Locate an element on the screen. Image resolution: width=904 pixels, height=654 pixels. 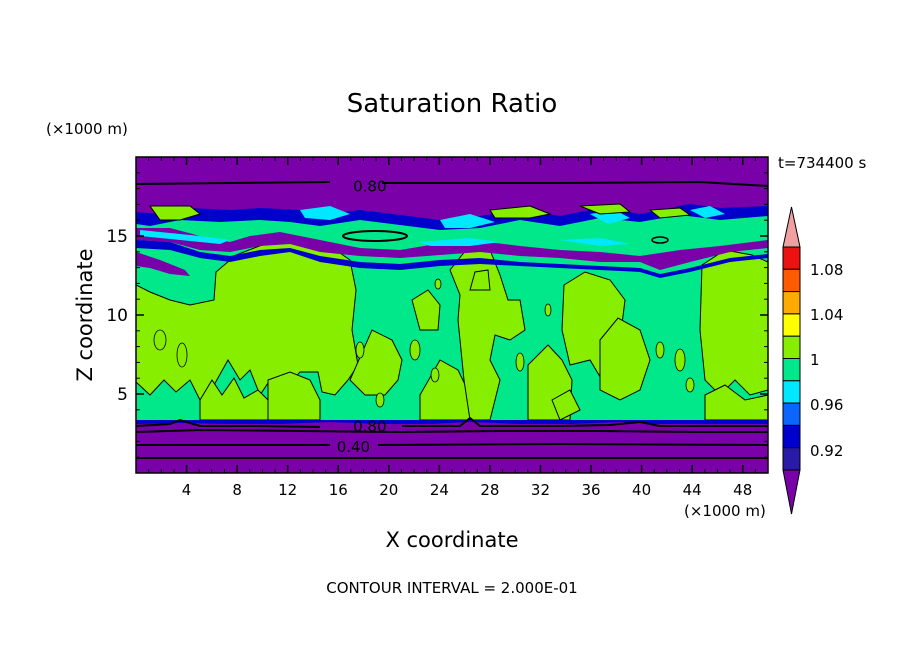
x-tick-label: 16 is located at coordinates (338, 490).